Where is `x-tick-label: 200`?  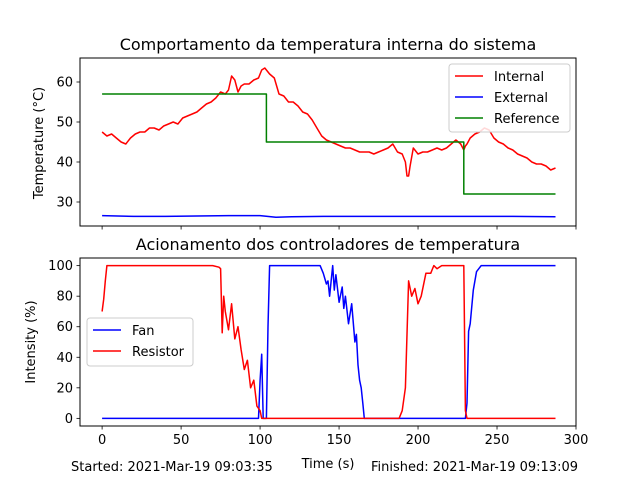
x-tick-label: 200 is located at coordinates (418, 440).